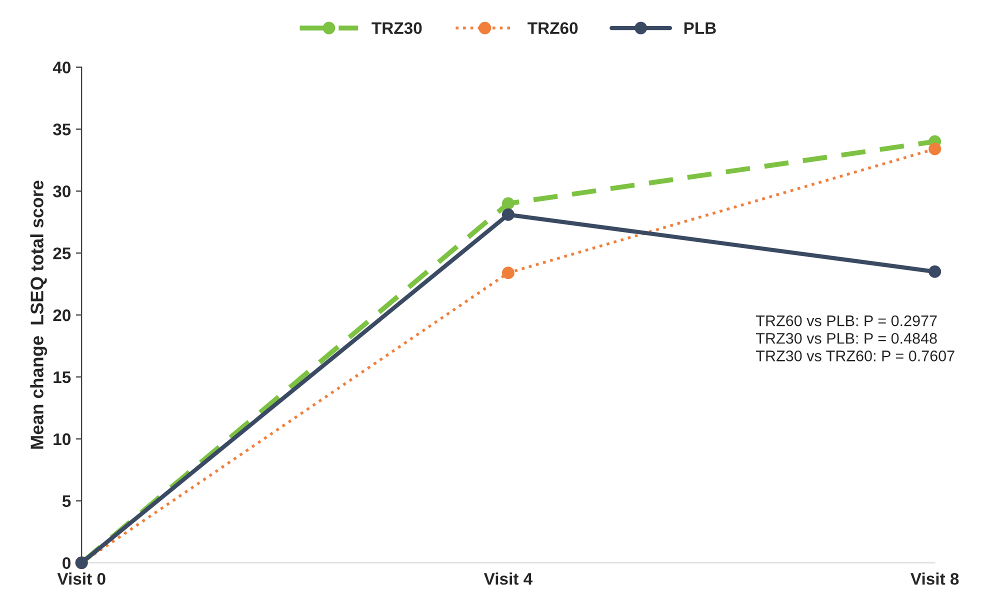 The height and width of the screenshot is (600, 983). What do you see at coordinates (62, 439) in the screenshot?
I see `y-tick-label: 10` at bounding box center [62, 439].